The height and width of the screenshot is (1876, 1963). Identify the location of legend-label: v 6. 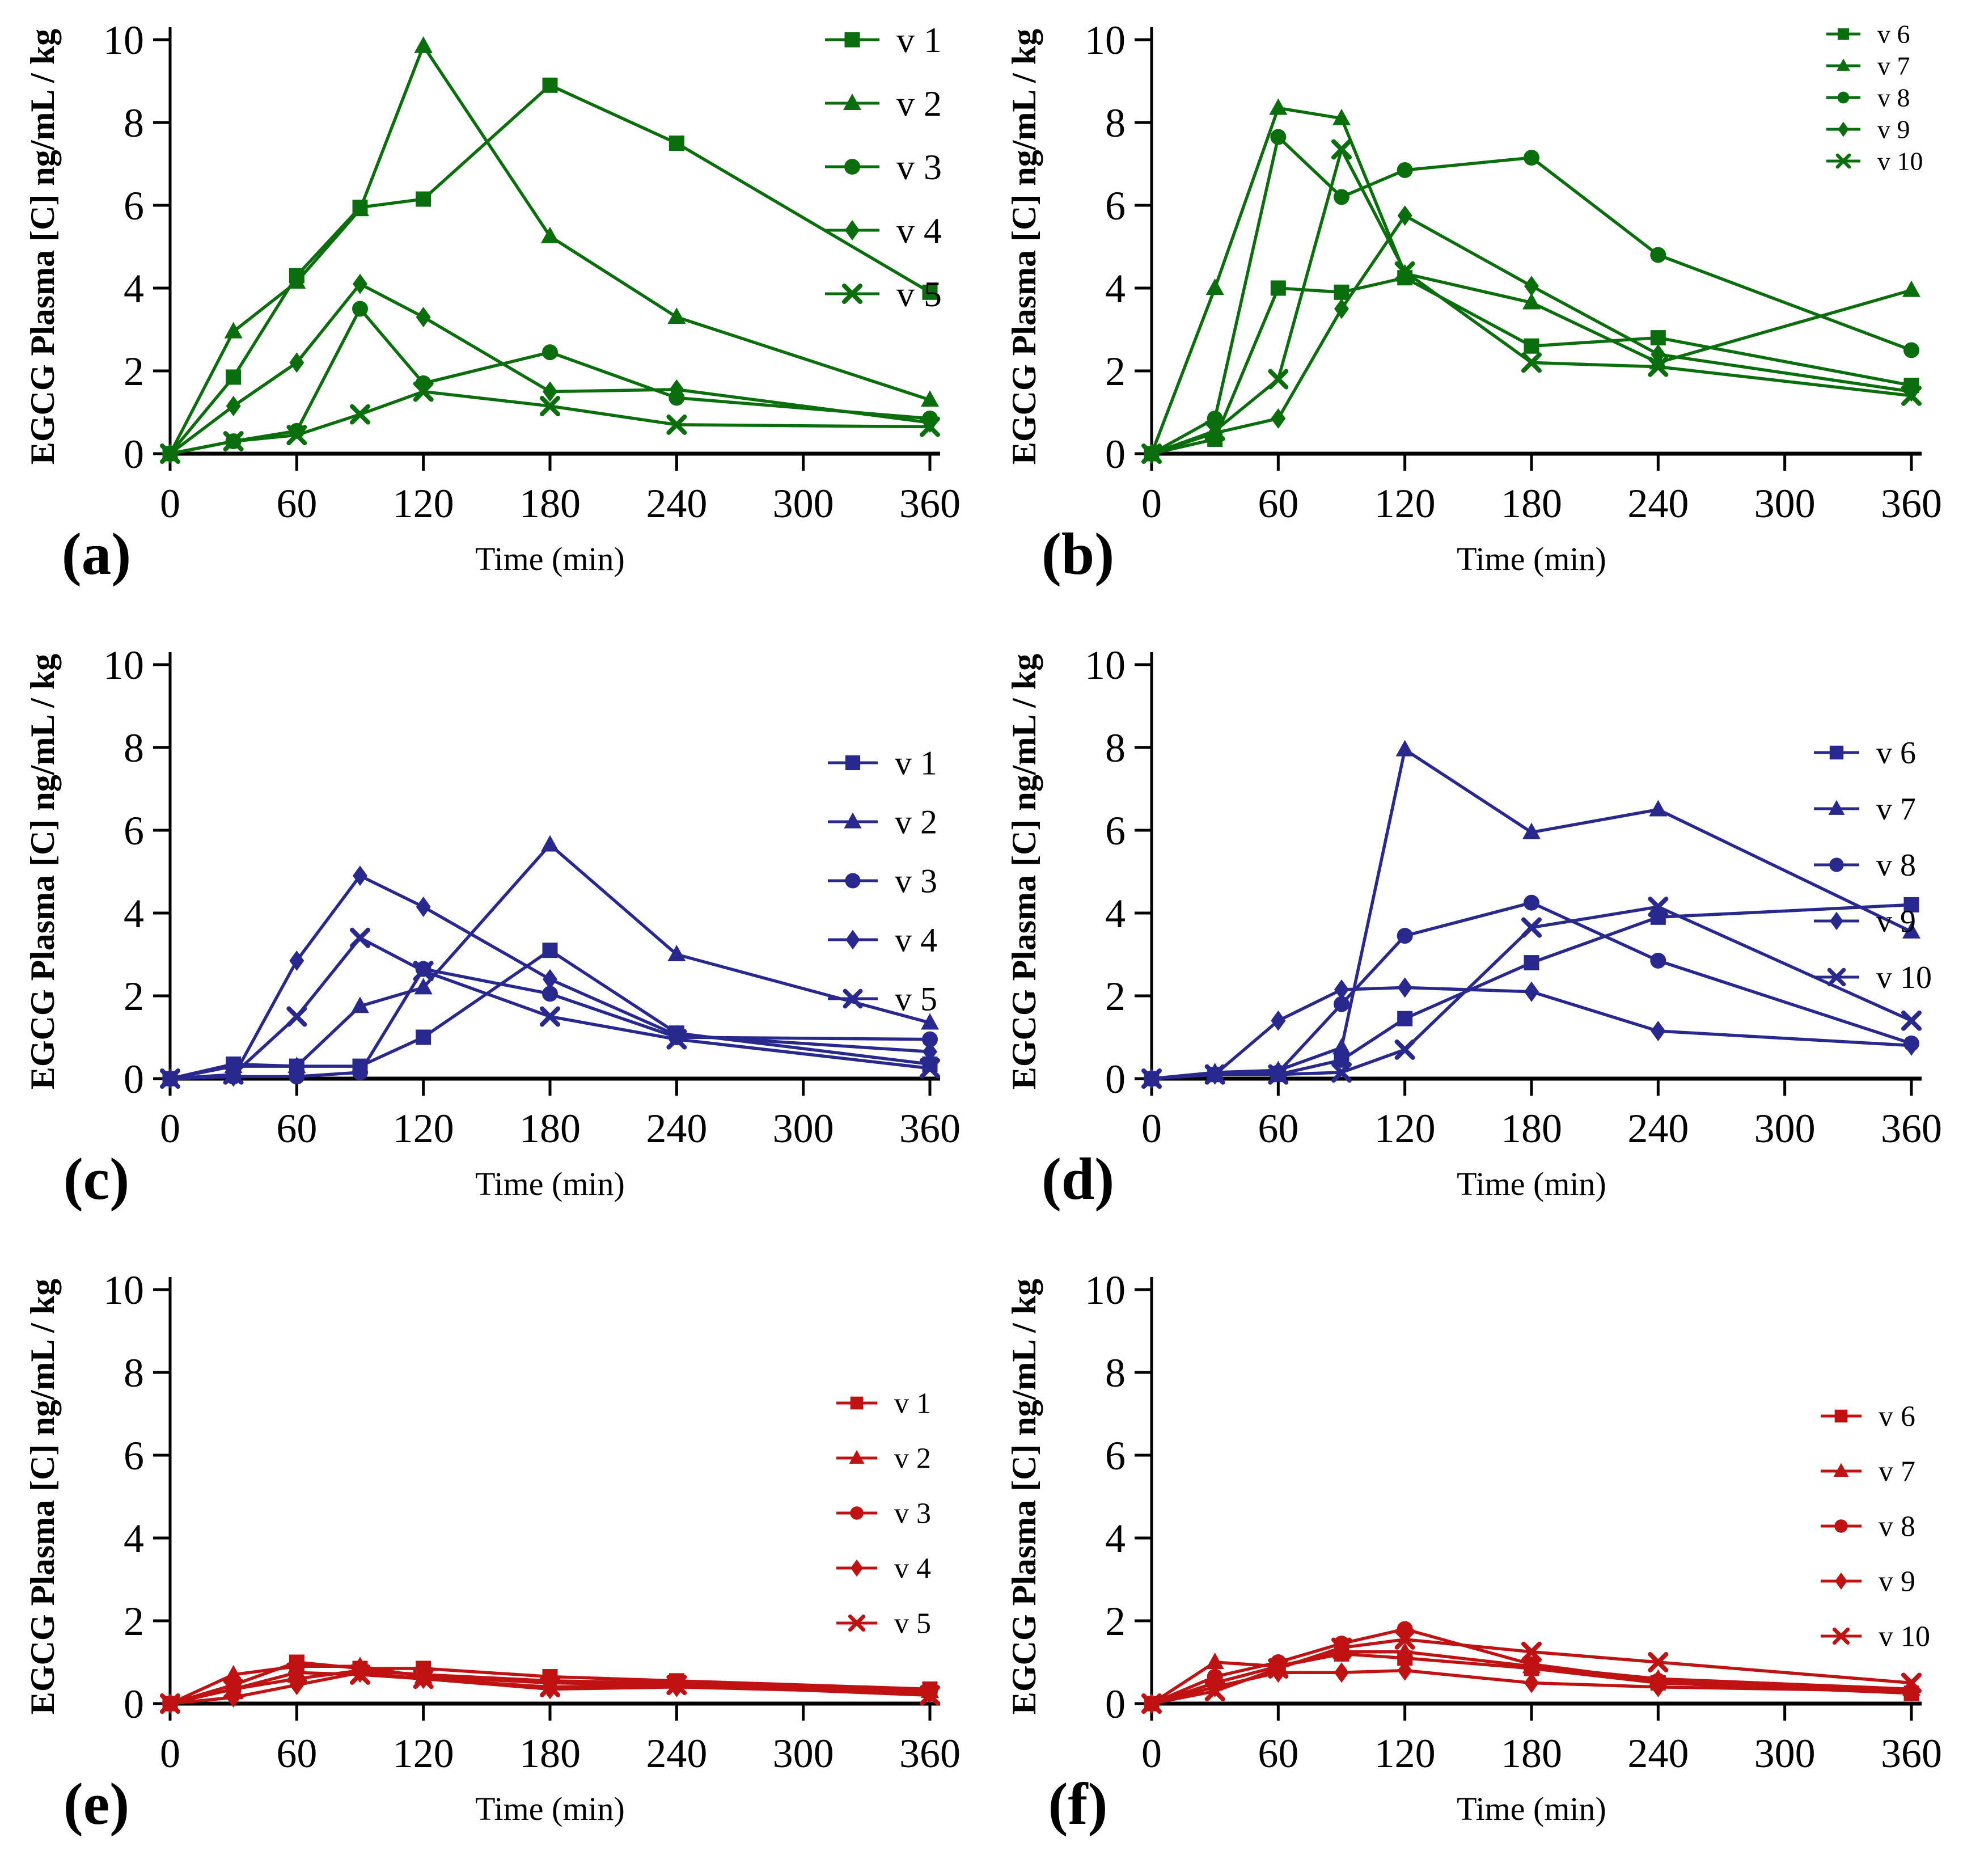
(1893, 34).